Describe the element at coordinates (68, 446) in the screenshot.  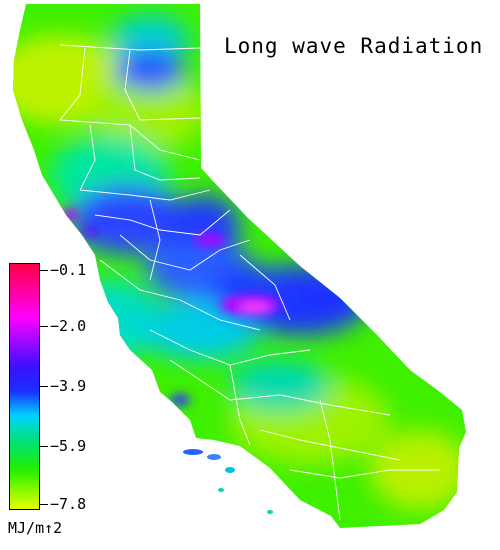
I see `colorbar-tick-label: −5.9` at that location.